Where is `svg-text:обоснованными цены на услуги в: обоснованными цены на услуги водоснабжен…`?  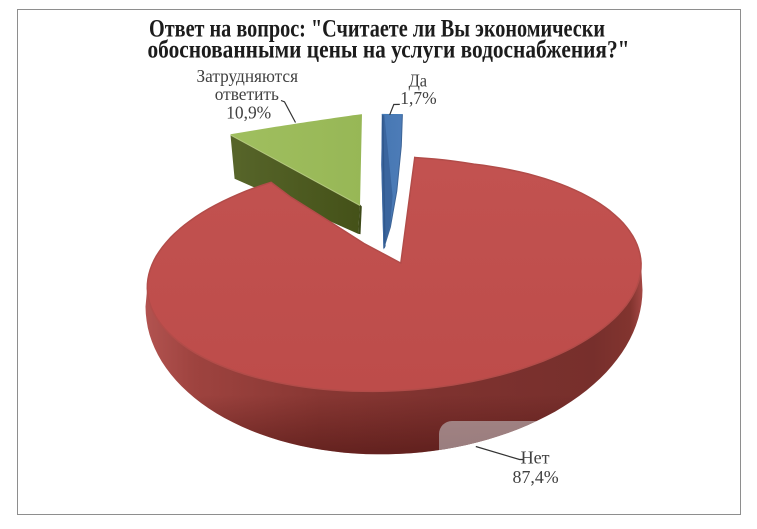
svg-text:обоснованными цены на услуги в: обоснованными цены на услуги водоснабжен… is located at coordinates (389, 50).